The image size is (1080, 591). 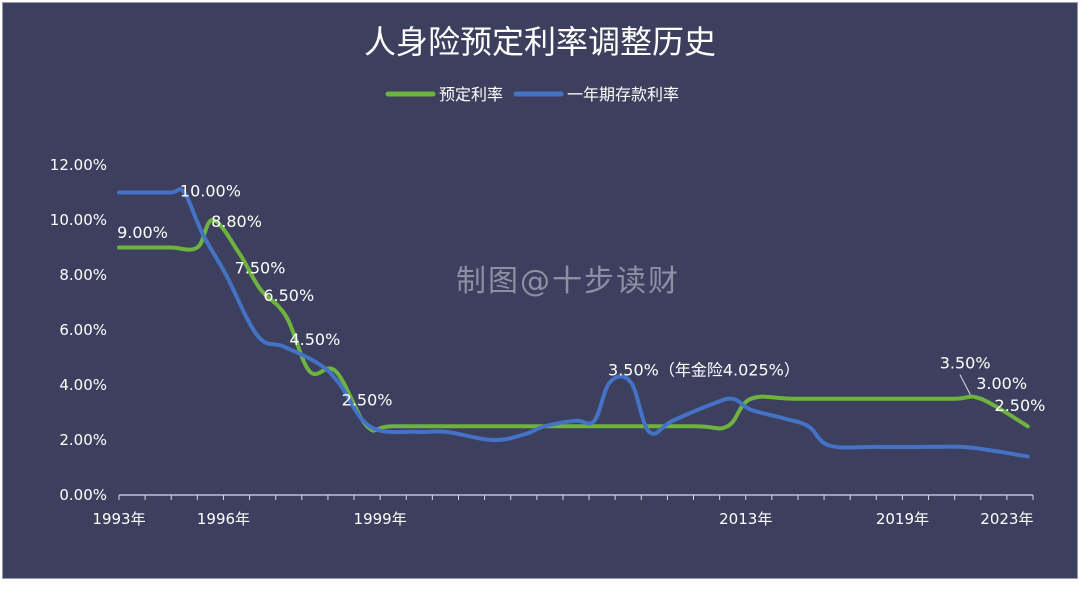 I want to click on chart-title: 人身险预定利率调整历史, so click(x=540, y=42).